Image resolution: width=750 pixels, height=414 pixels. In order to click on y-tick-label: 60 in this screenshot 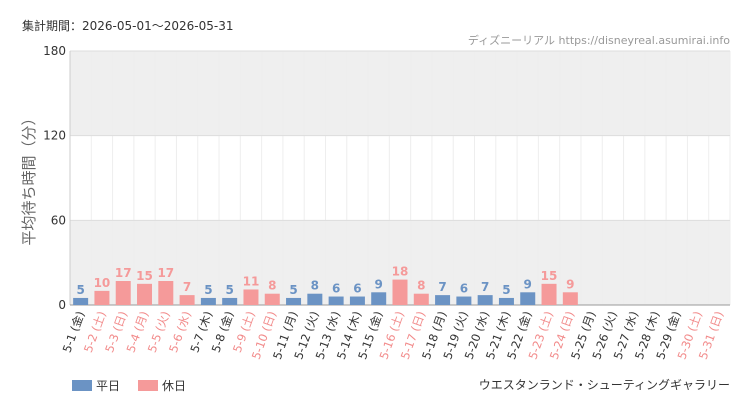, I will do `click(58, 220)`.